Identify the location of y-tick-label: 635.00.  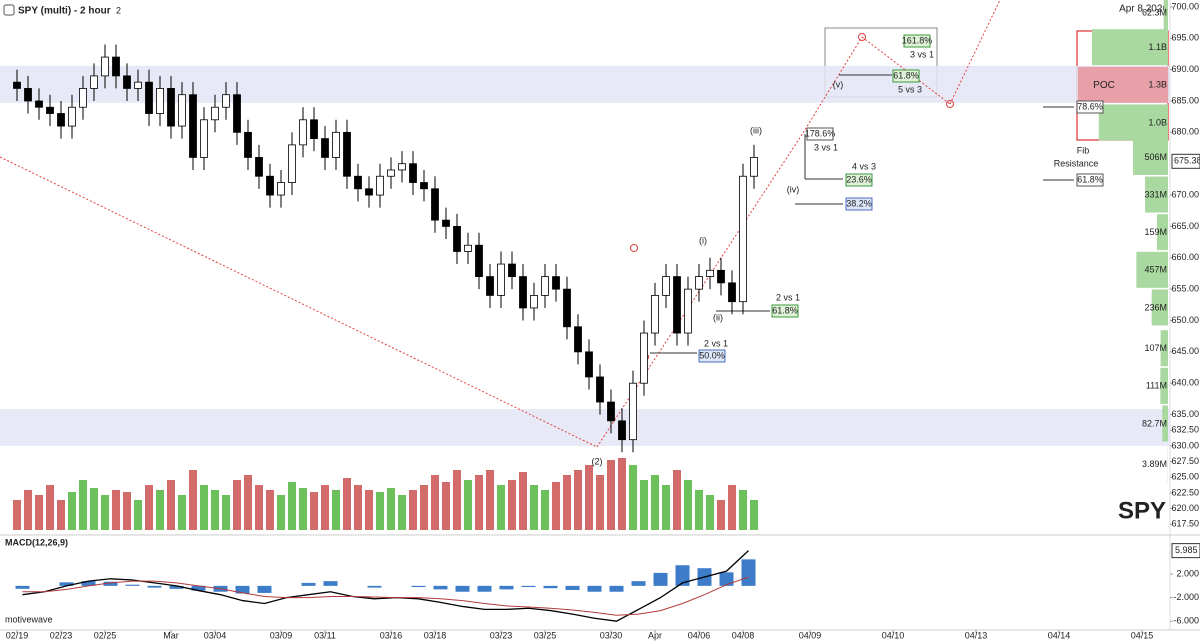
(1185, 414).